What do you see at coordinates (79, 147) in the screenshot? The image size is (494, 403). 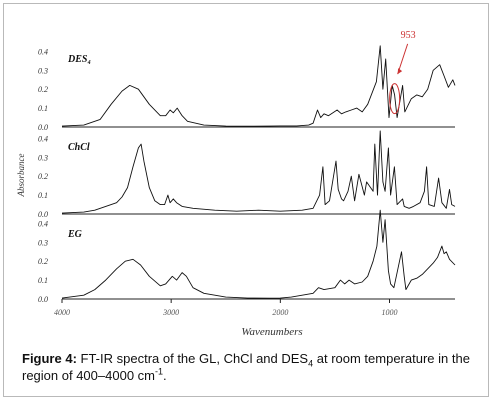 I see `series-label: ChCl` at bounding box center [79, 147].